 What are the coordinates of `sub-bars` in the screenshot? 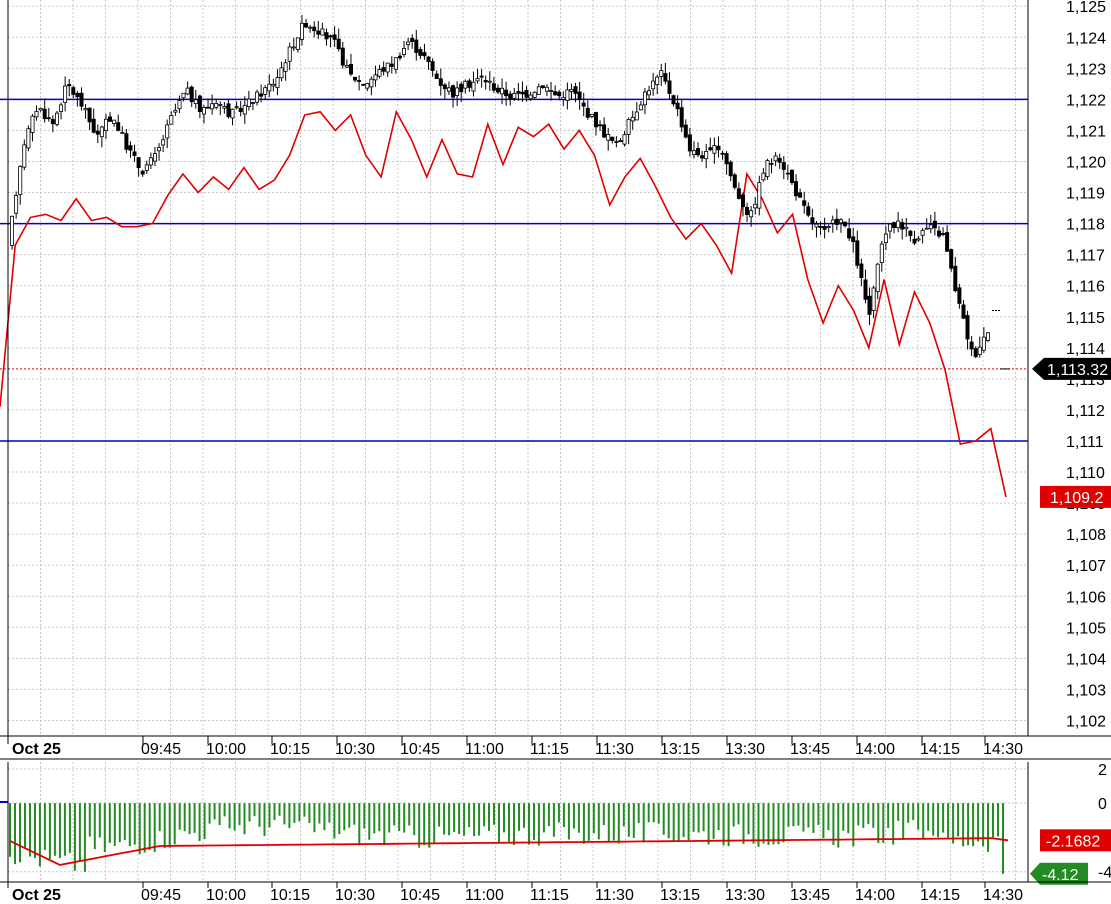 It's located at (502, 837).